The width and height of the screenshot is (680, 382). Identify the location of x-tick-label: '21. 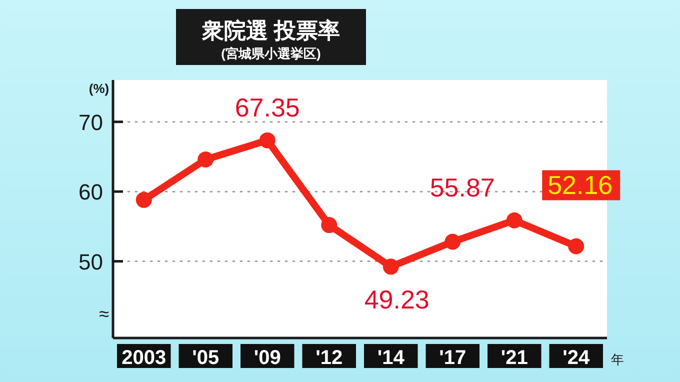
(514, 358).